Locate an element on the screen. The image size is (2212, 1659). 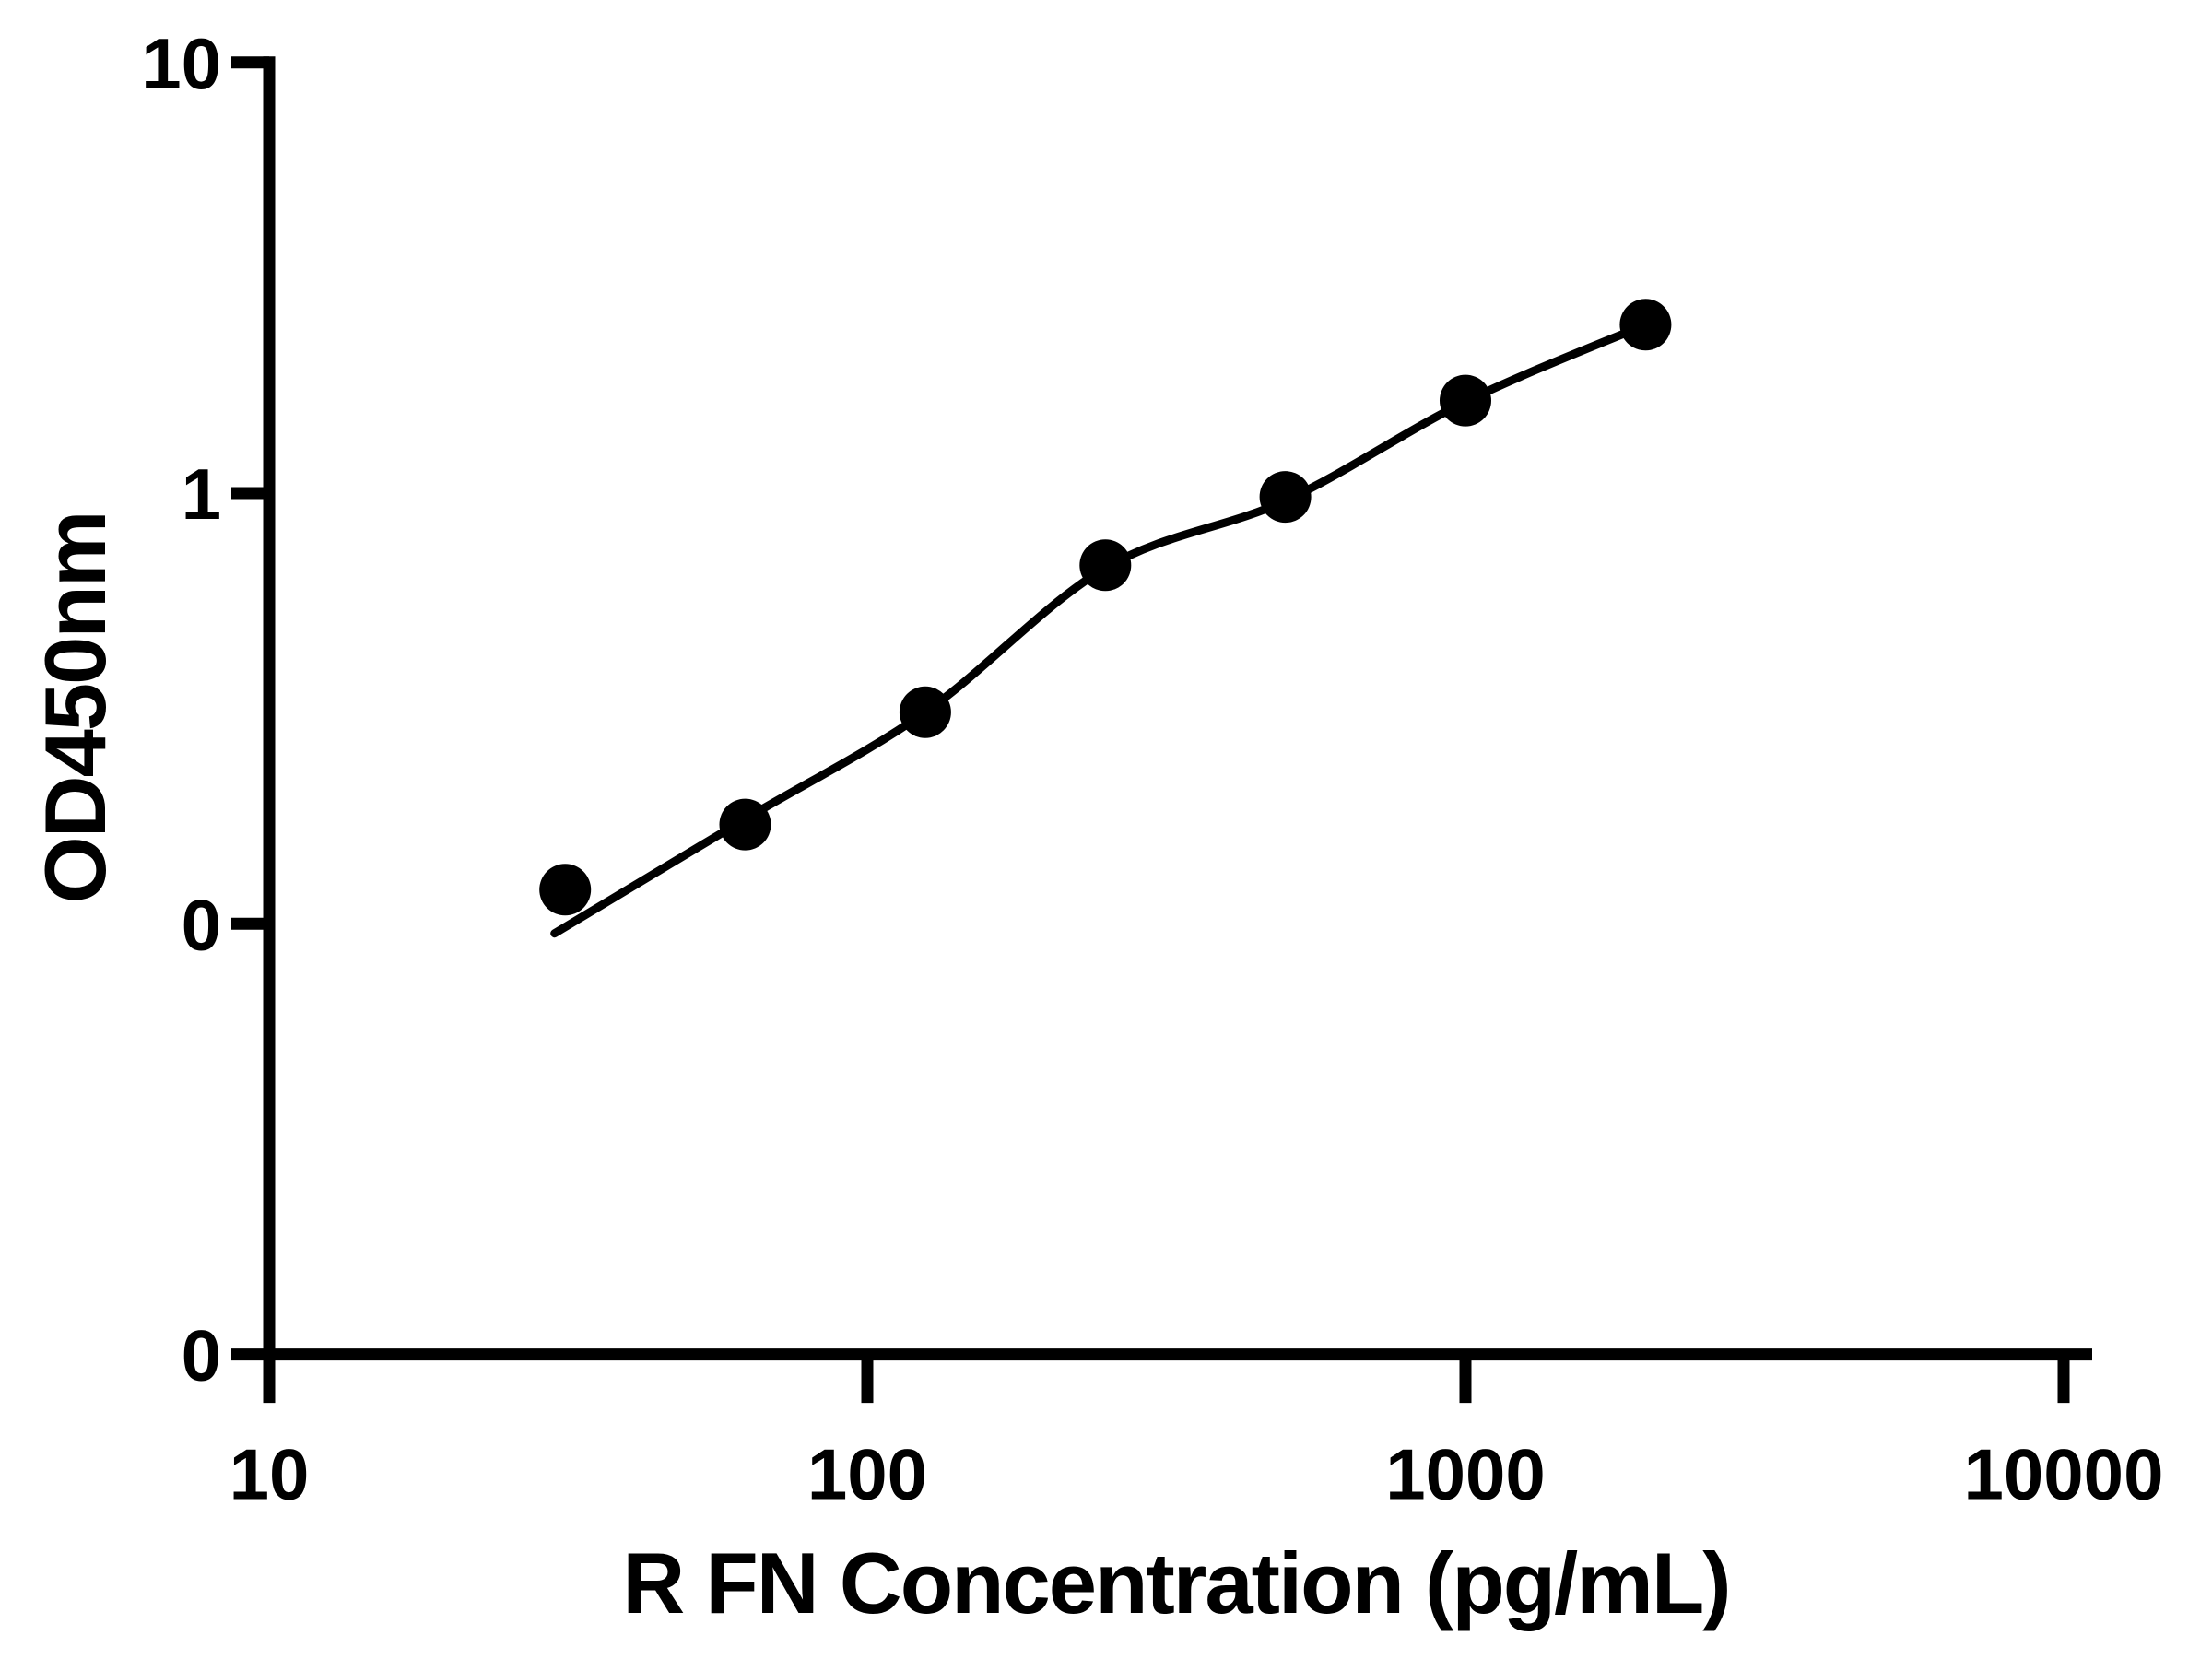
x-tick-label: 10 is located at coordinates (269, 1474).